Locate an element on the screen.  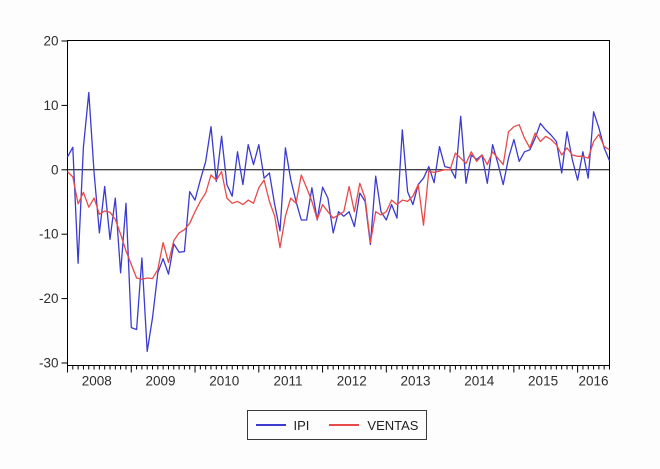
x-axis-year-label: 2015 is located at coordinates (543, 381).